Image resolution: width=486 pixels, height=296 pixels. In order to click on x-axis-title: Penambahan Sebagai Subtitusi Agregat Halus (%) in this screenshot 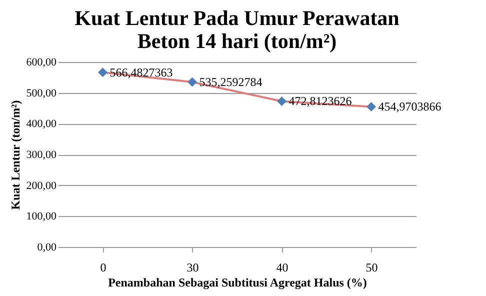, I will do `click(237, 283)`.